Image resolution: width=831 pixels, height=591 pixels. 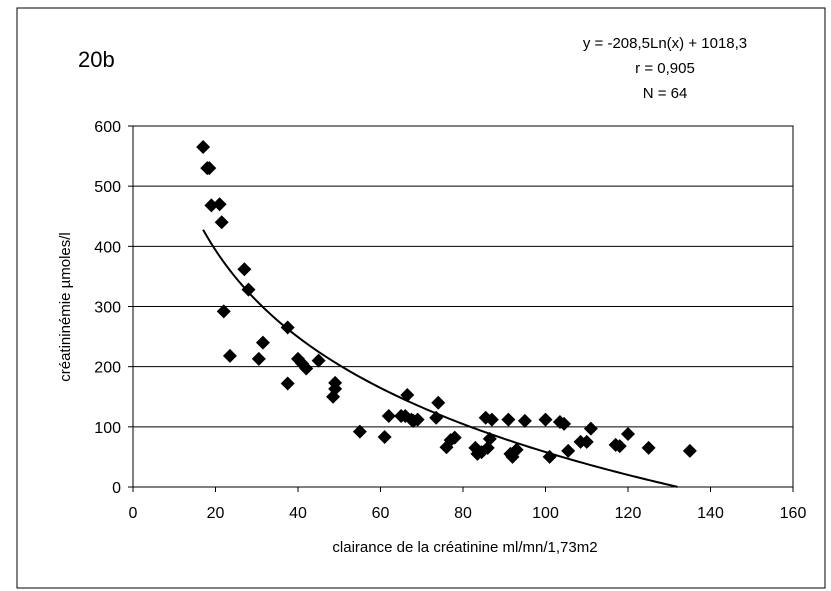 What do you see at coordinates (116, 488) in the screenshot?
I see `y-tick-label: 0` at bounding box center [116, 488].